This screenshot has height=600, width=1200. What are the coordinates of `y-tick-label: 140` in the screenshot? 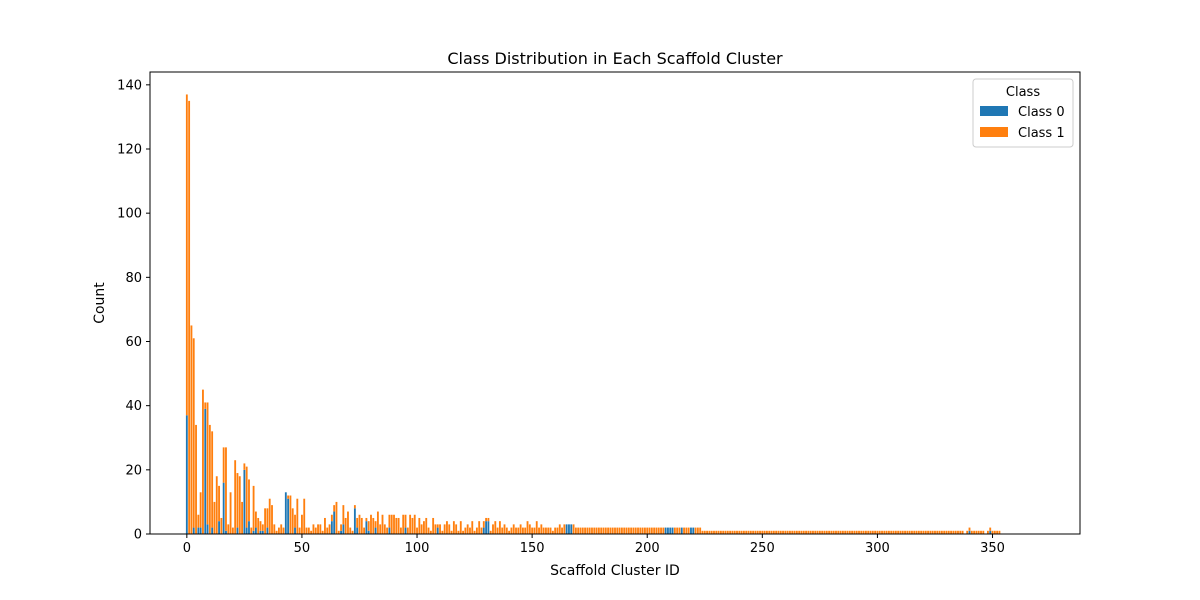 It's located at (129, 85).